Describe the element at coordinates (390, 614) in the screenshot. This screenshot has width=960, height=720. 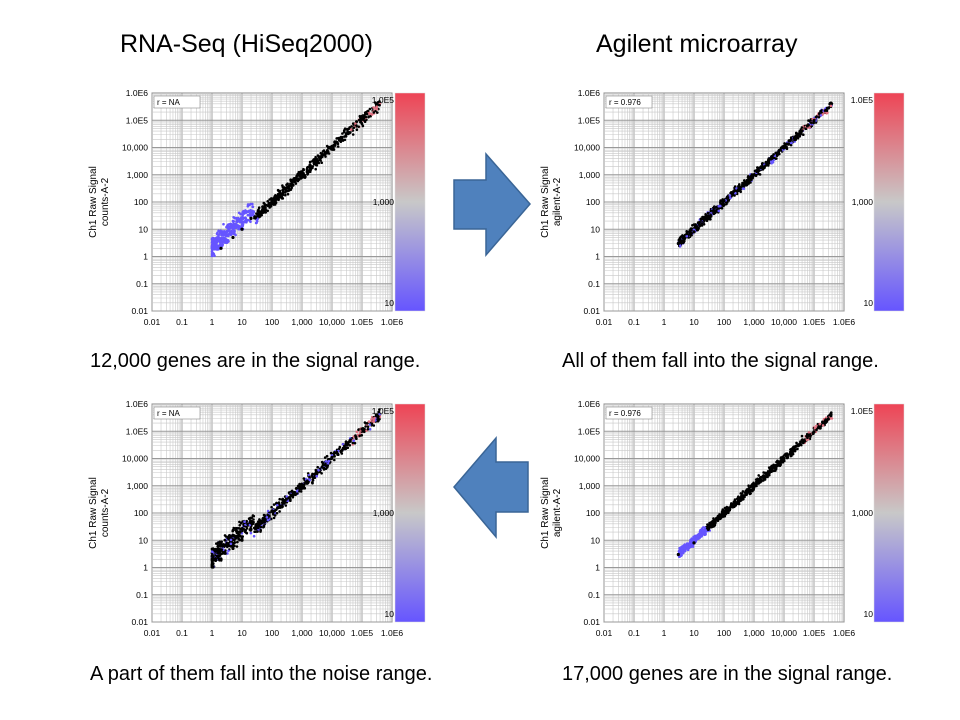
I see `colorbar-tick-label: 10` at that location.